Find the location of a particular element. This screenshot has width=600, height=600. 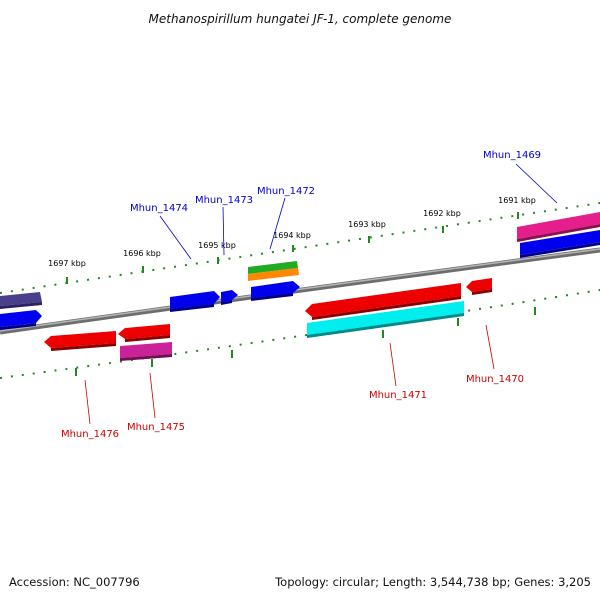

accession-text: Accession: NC_007796 is located at coordinates (74, 582).